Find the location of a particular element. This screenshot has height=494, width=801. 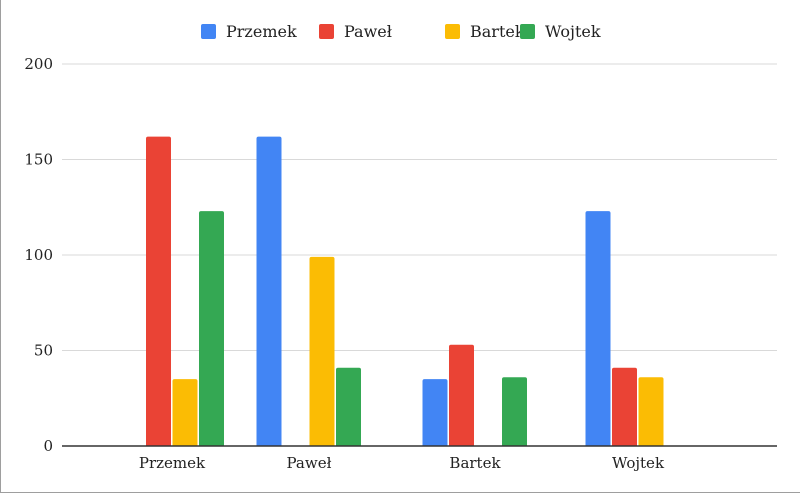

bar-przemek-bartek is located at coordinates (185, 412).